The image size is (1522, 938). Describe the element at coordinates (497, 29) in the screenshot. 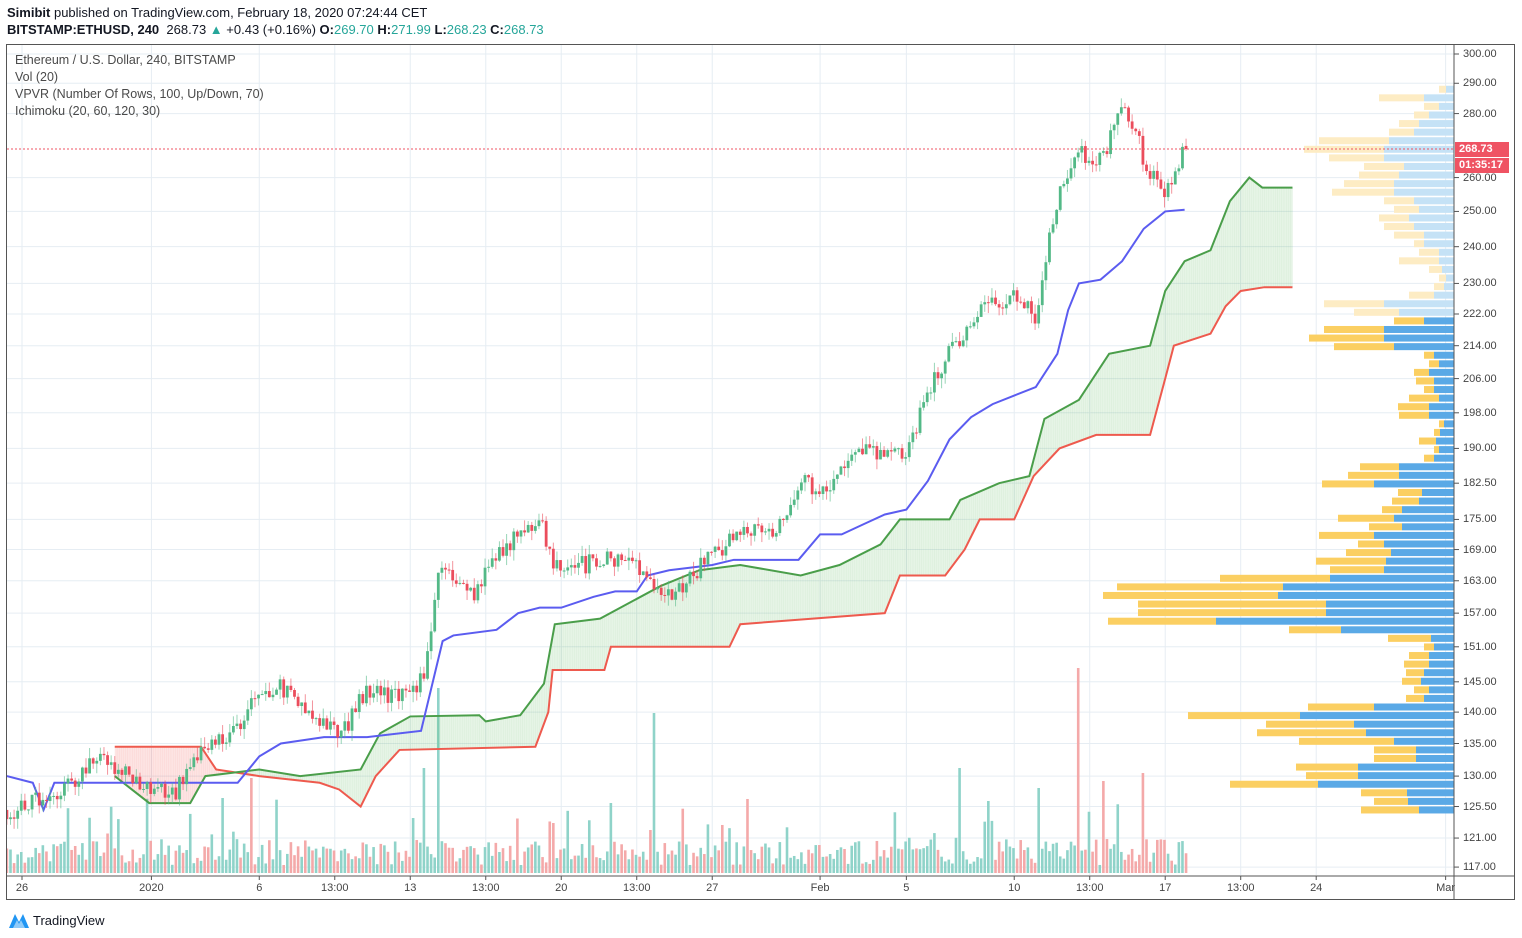

I see `close-label: C:` at that location.